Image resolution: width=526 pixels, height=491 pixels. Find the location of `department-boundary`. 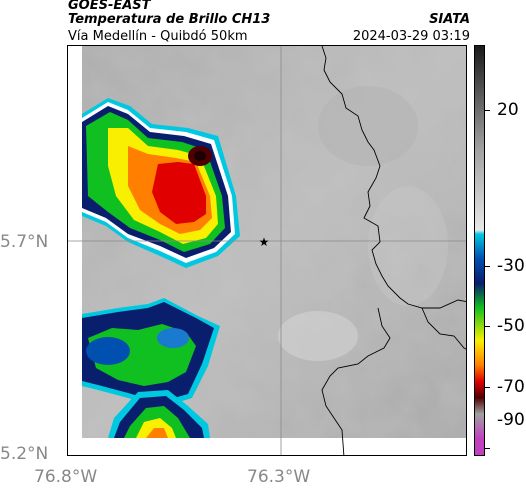

department-boundary is located at coordinates (393, 177).